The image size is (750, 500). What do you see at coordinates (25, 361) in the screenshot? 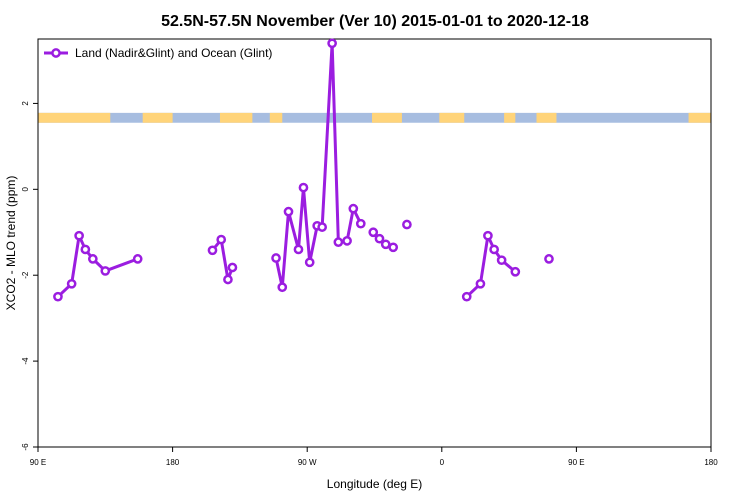
I see `y-tick-label: -4` at bounding box center [25, 361].